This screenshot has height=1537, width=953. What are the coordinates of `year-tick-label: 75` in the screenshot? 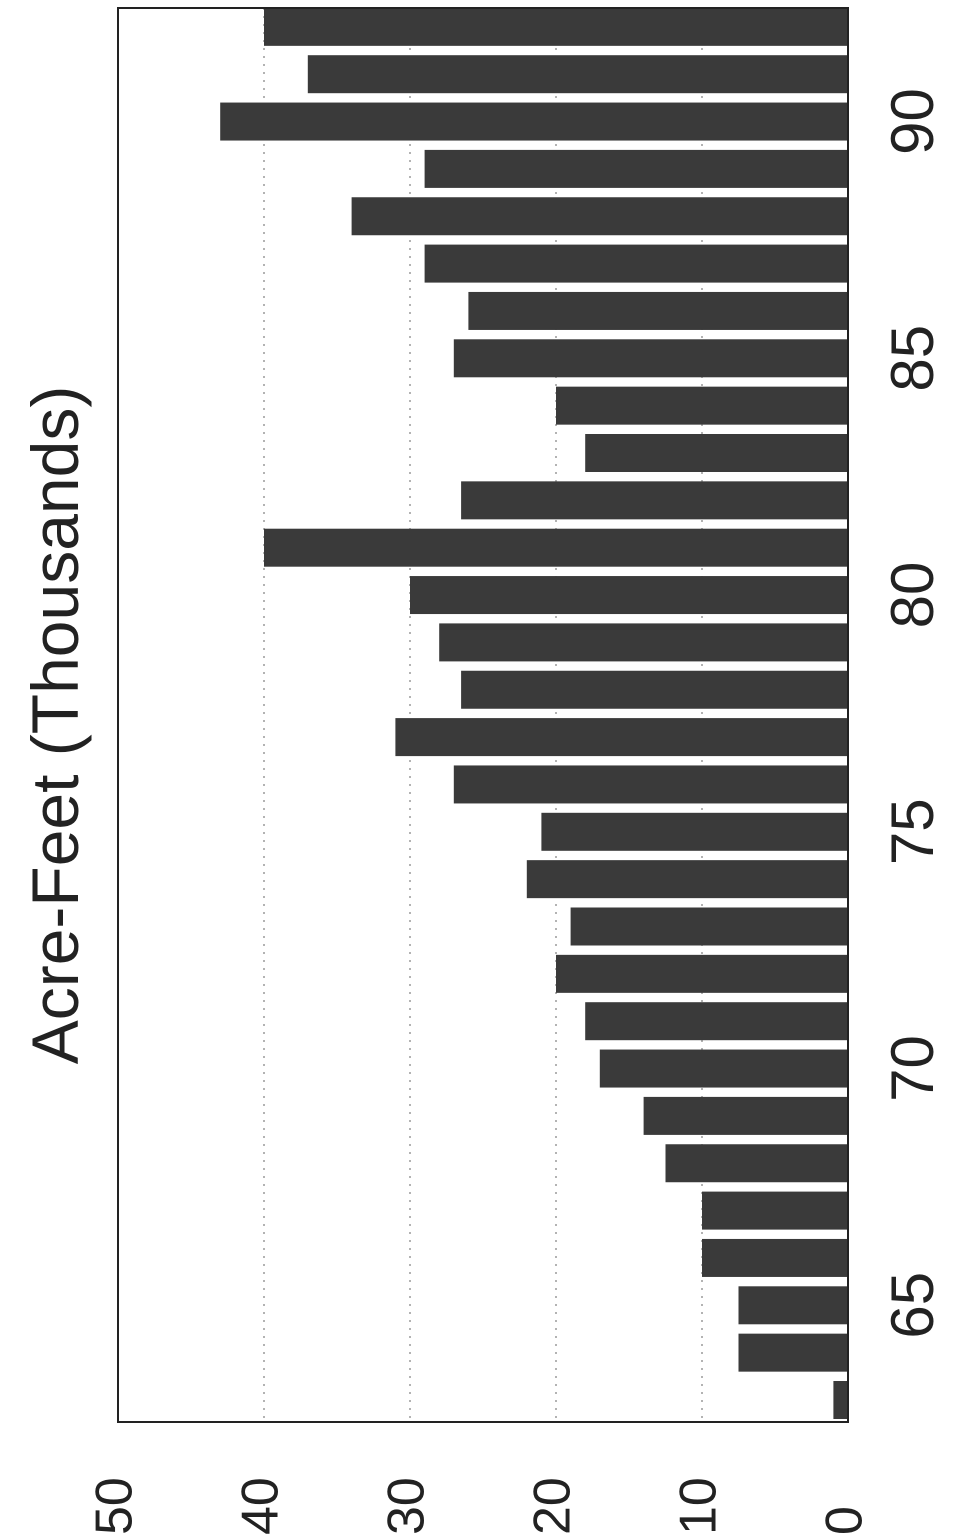 It's located at (912, 831).